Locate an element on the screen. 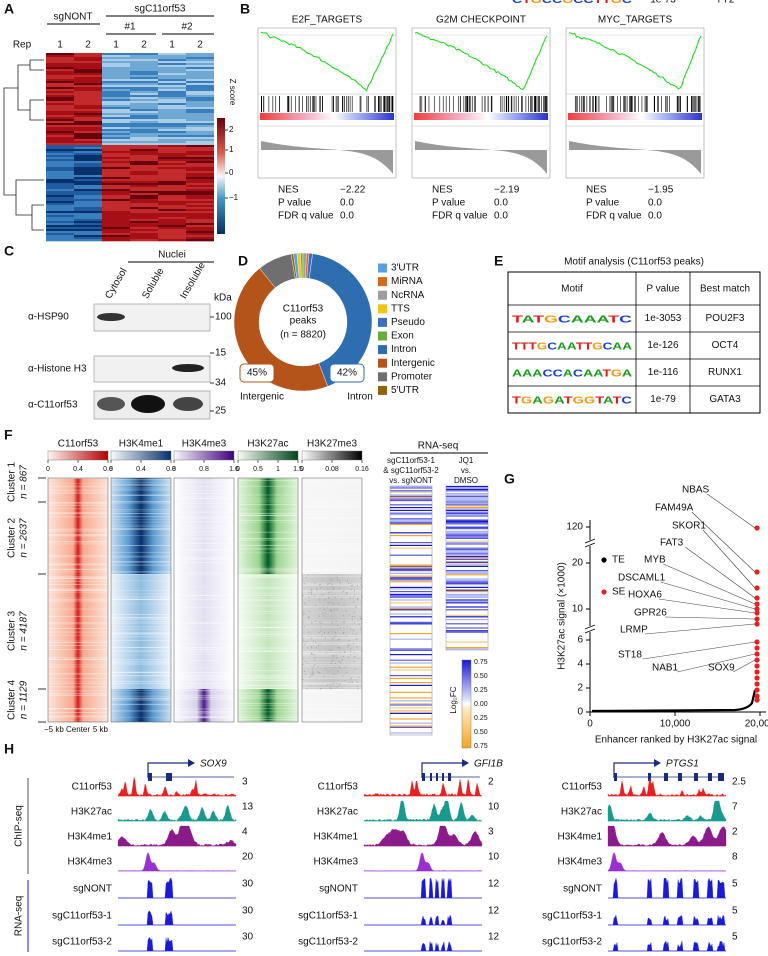  rep-label: 1 is located at coordinates (60, 45).